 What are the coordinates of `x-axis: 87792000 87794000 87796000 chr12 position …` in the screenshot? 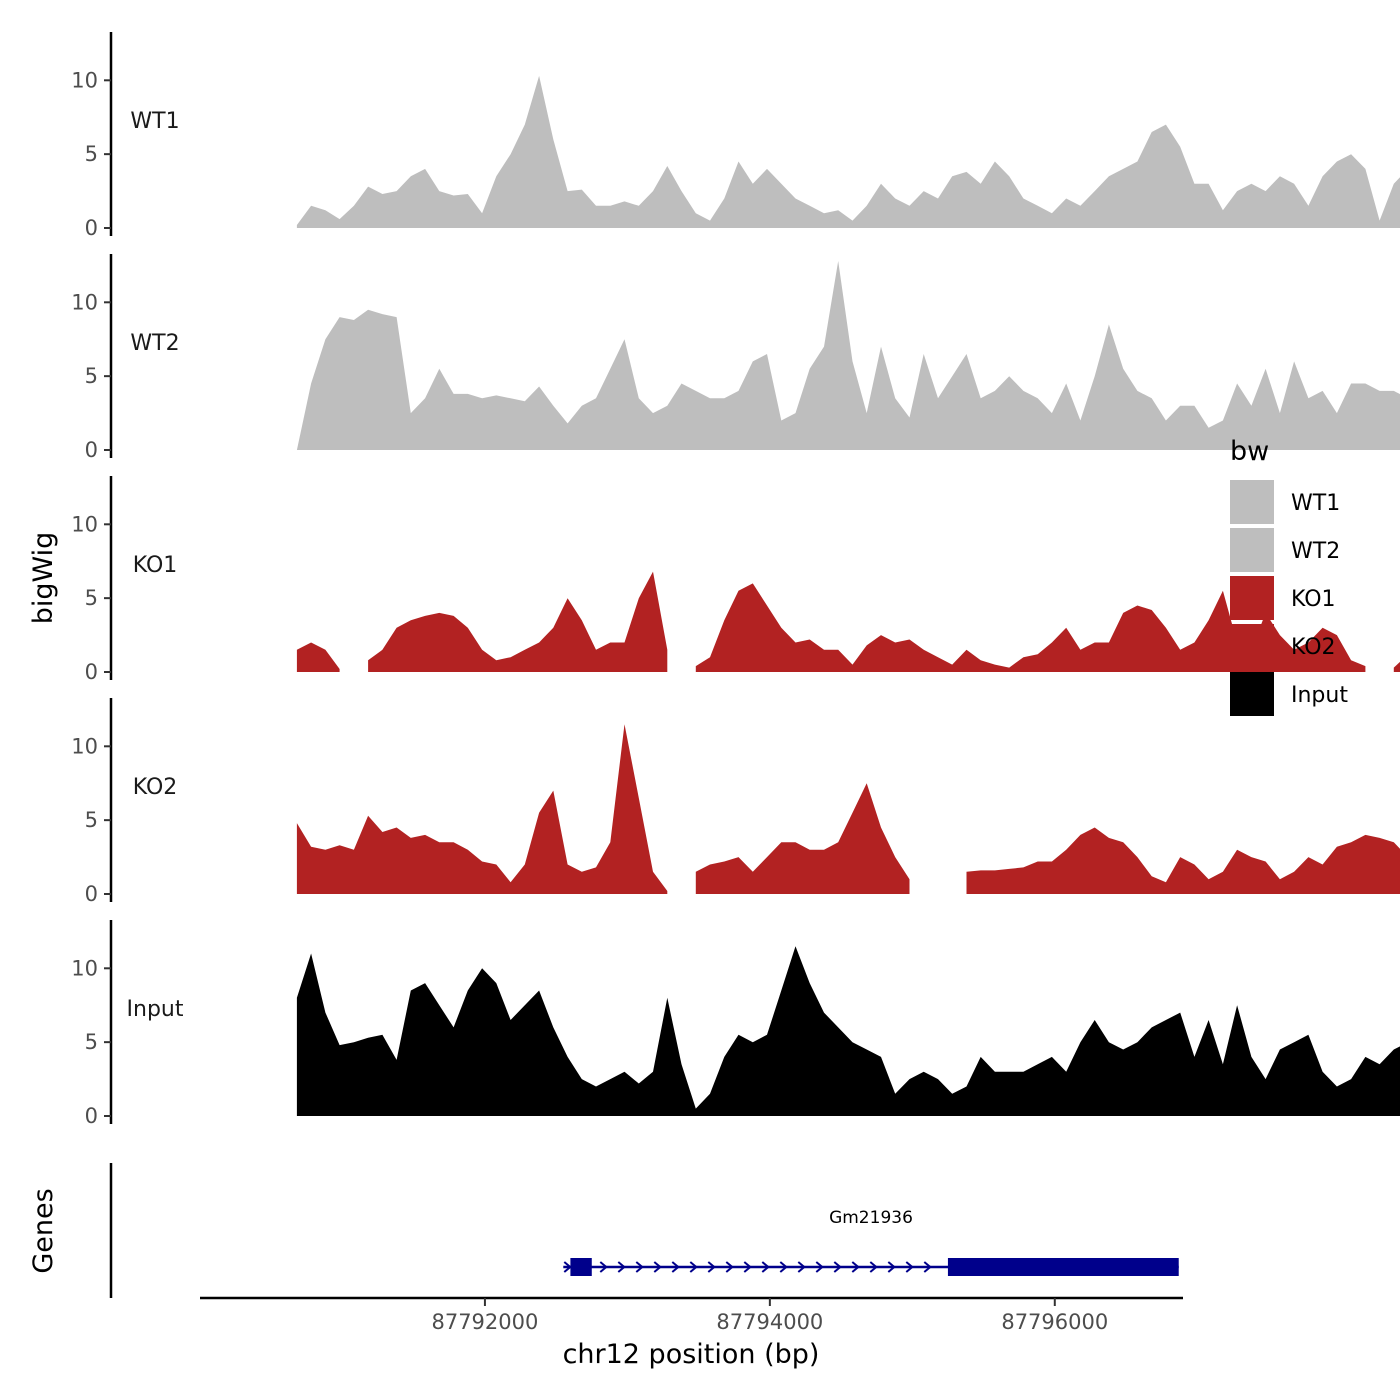 It's located at (691, 1333).